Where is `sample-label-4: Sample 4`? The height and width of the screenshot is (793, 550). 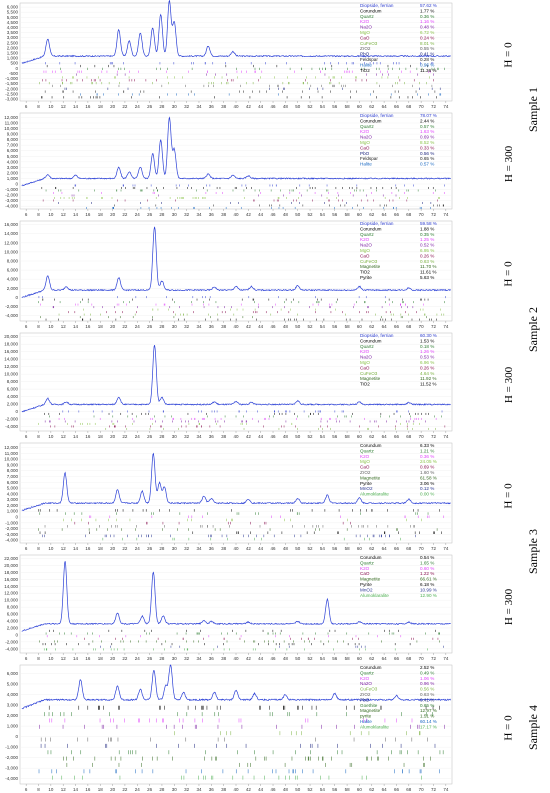
sample-label-4: Sample 4 is located at coordinates (532, 727).